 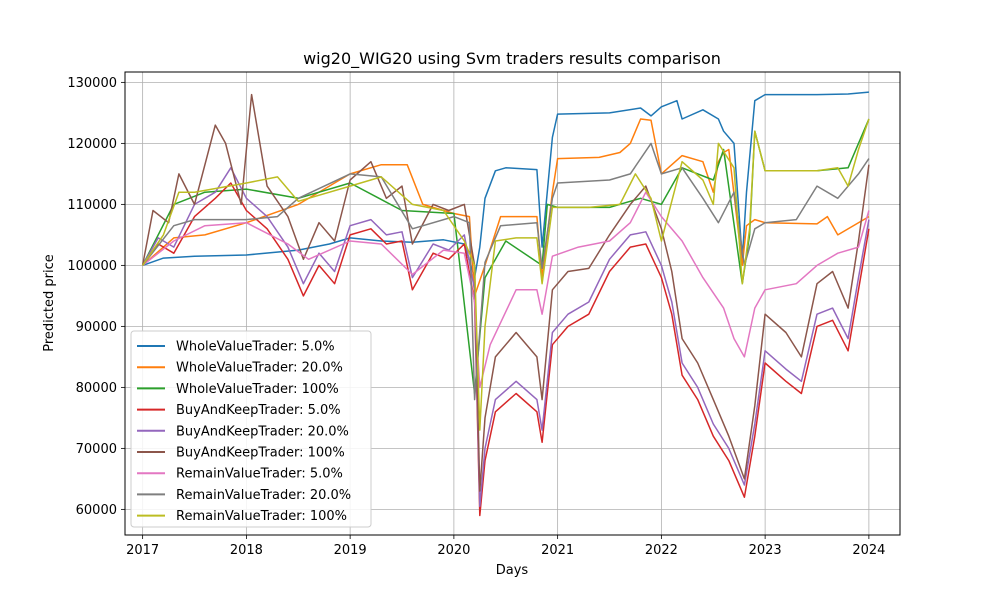 What do you see at coordinates (92, 205) in the screenshot?
I see `y-tick-label: 110000` at bounding box center [92, 205].